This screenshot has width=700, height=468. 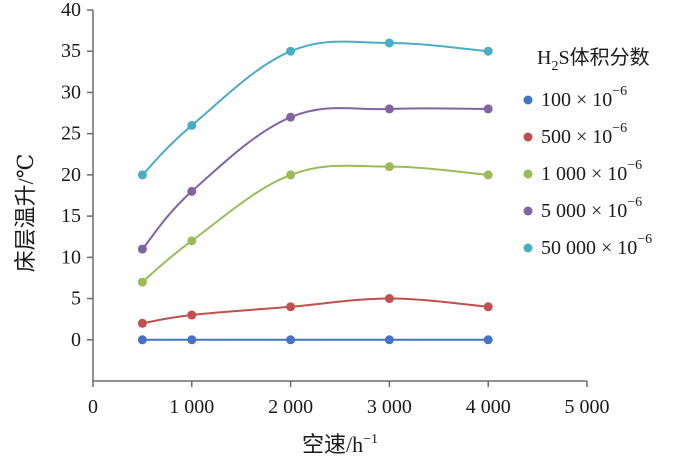 I want to click on legend-title-sub: 2, so click(x=554, y=66).